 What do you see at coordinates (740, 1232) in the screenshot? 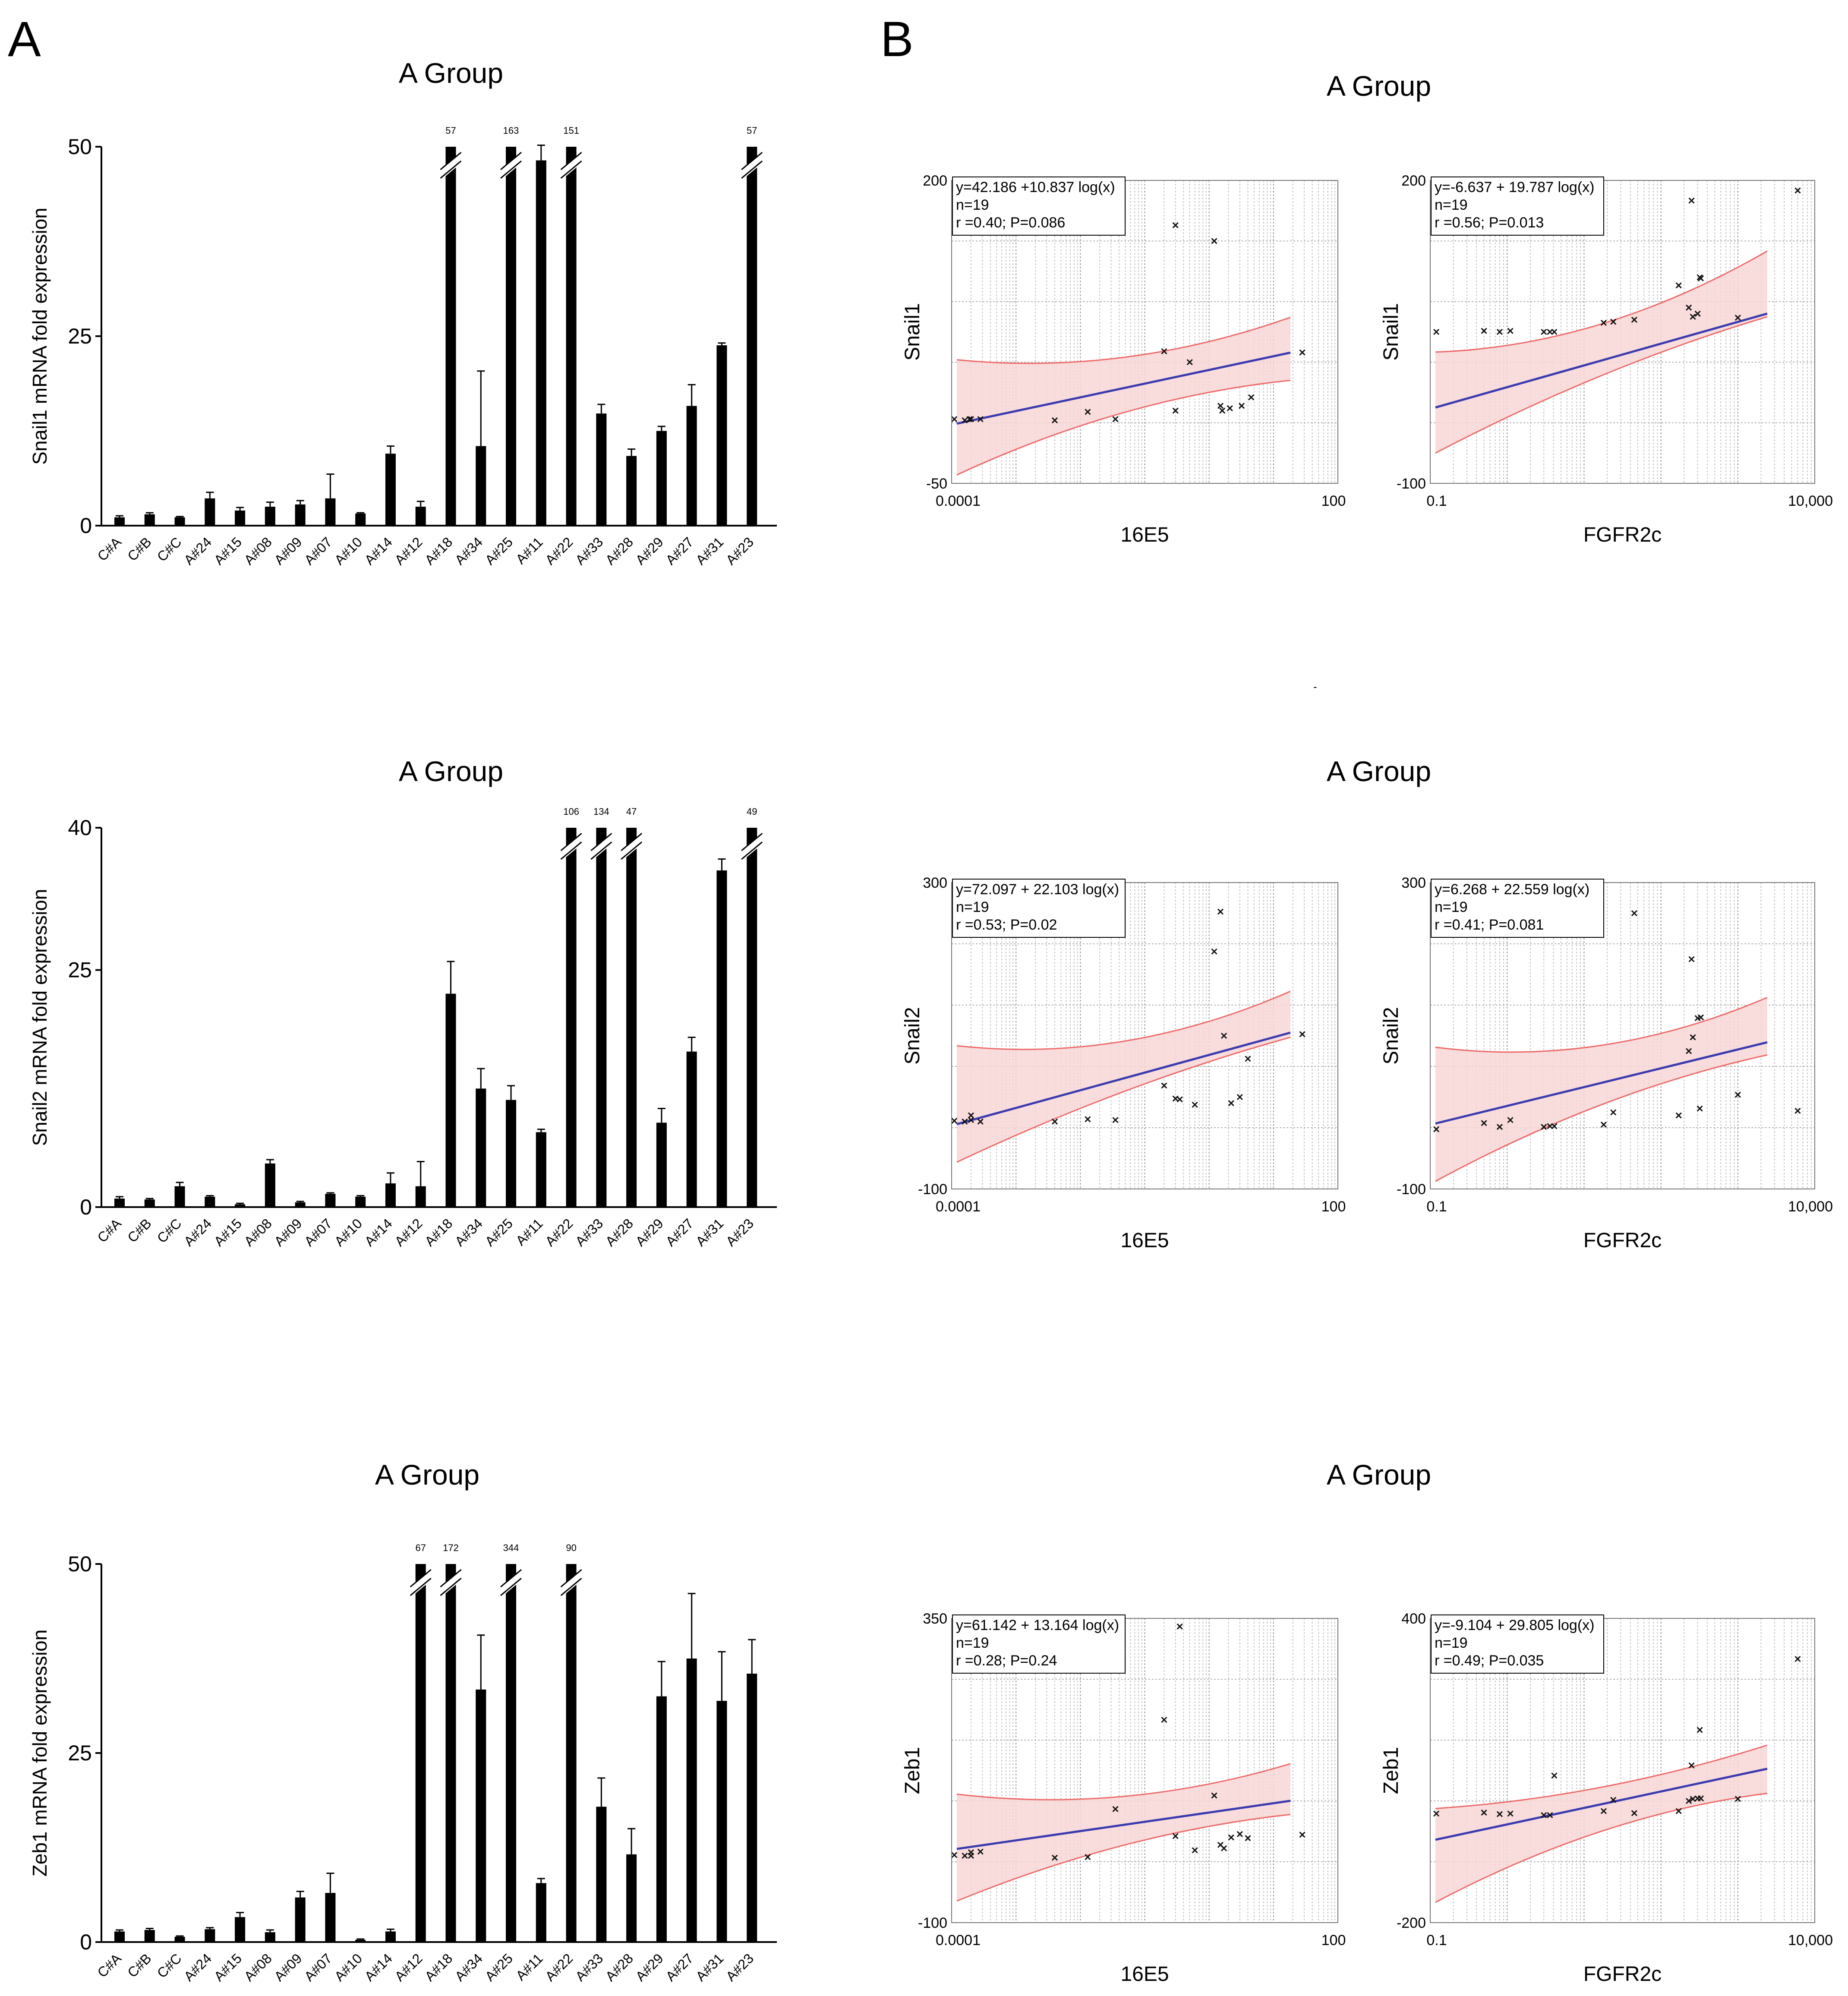
I see `category-label: A#23` at bounding box center [740, 1232].